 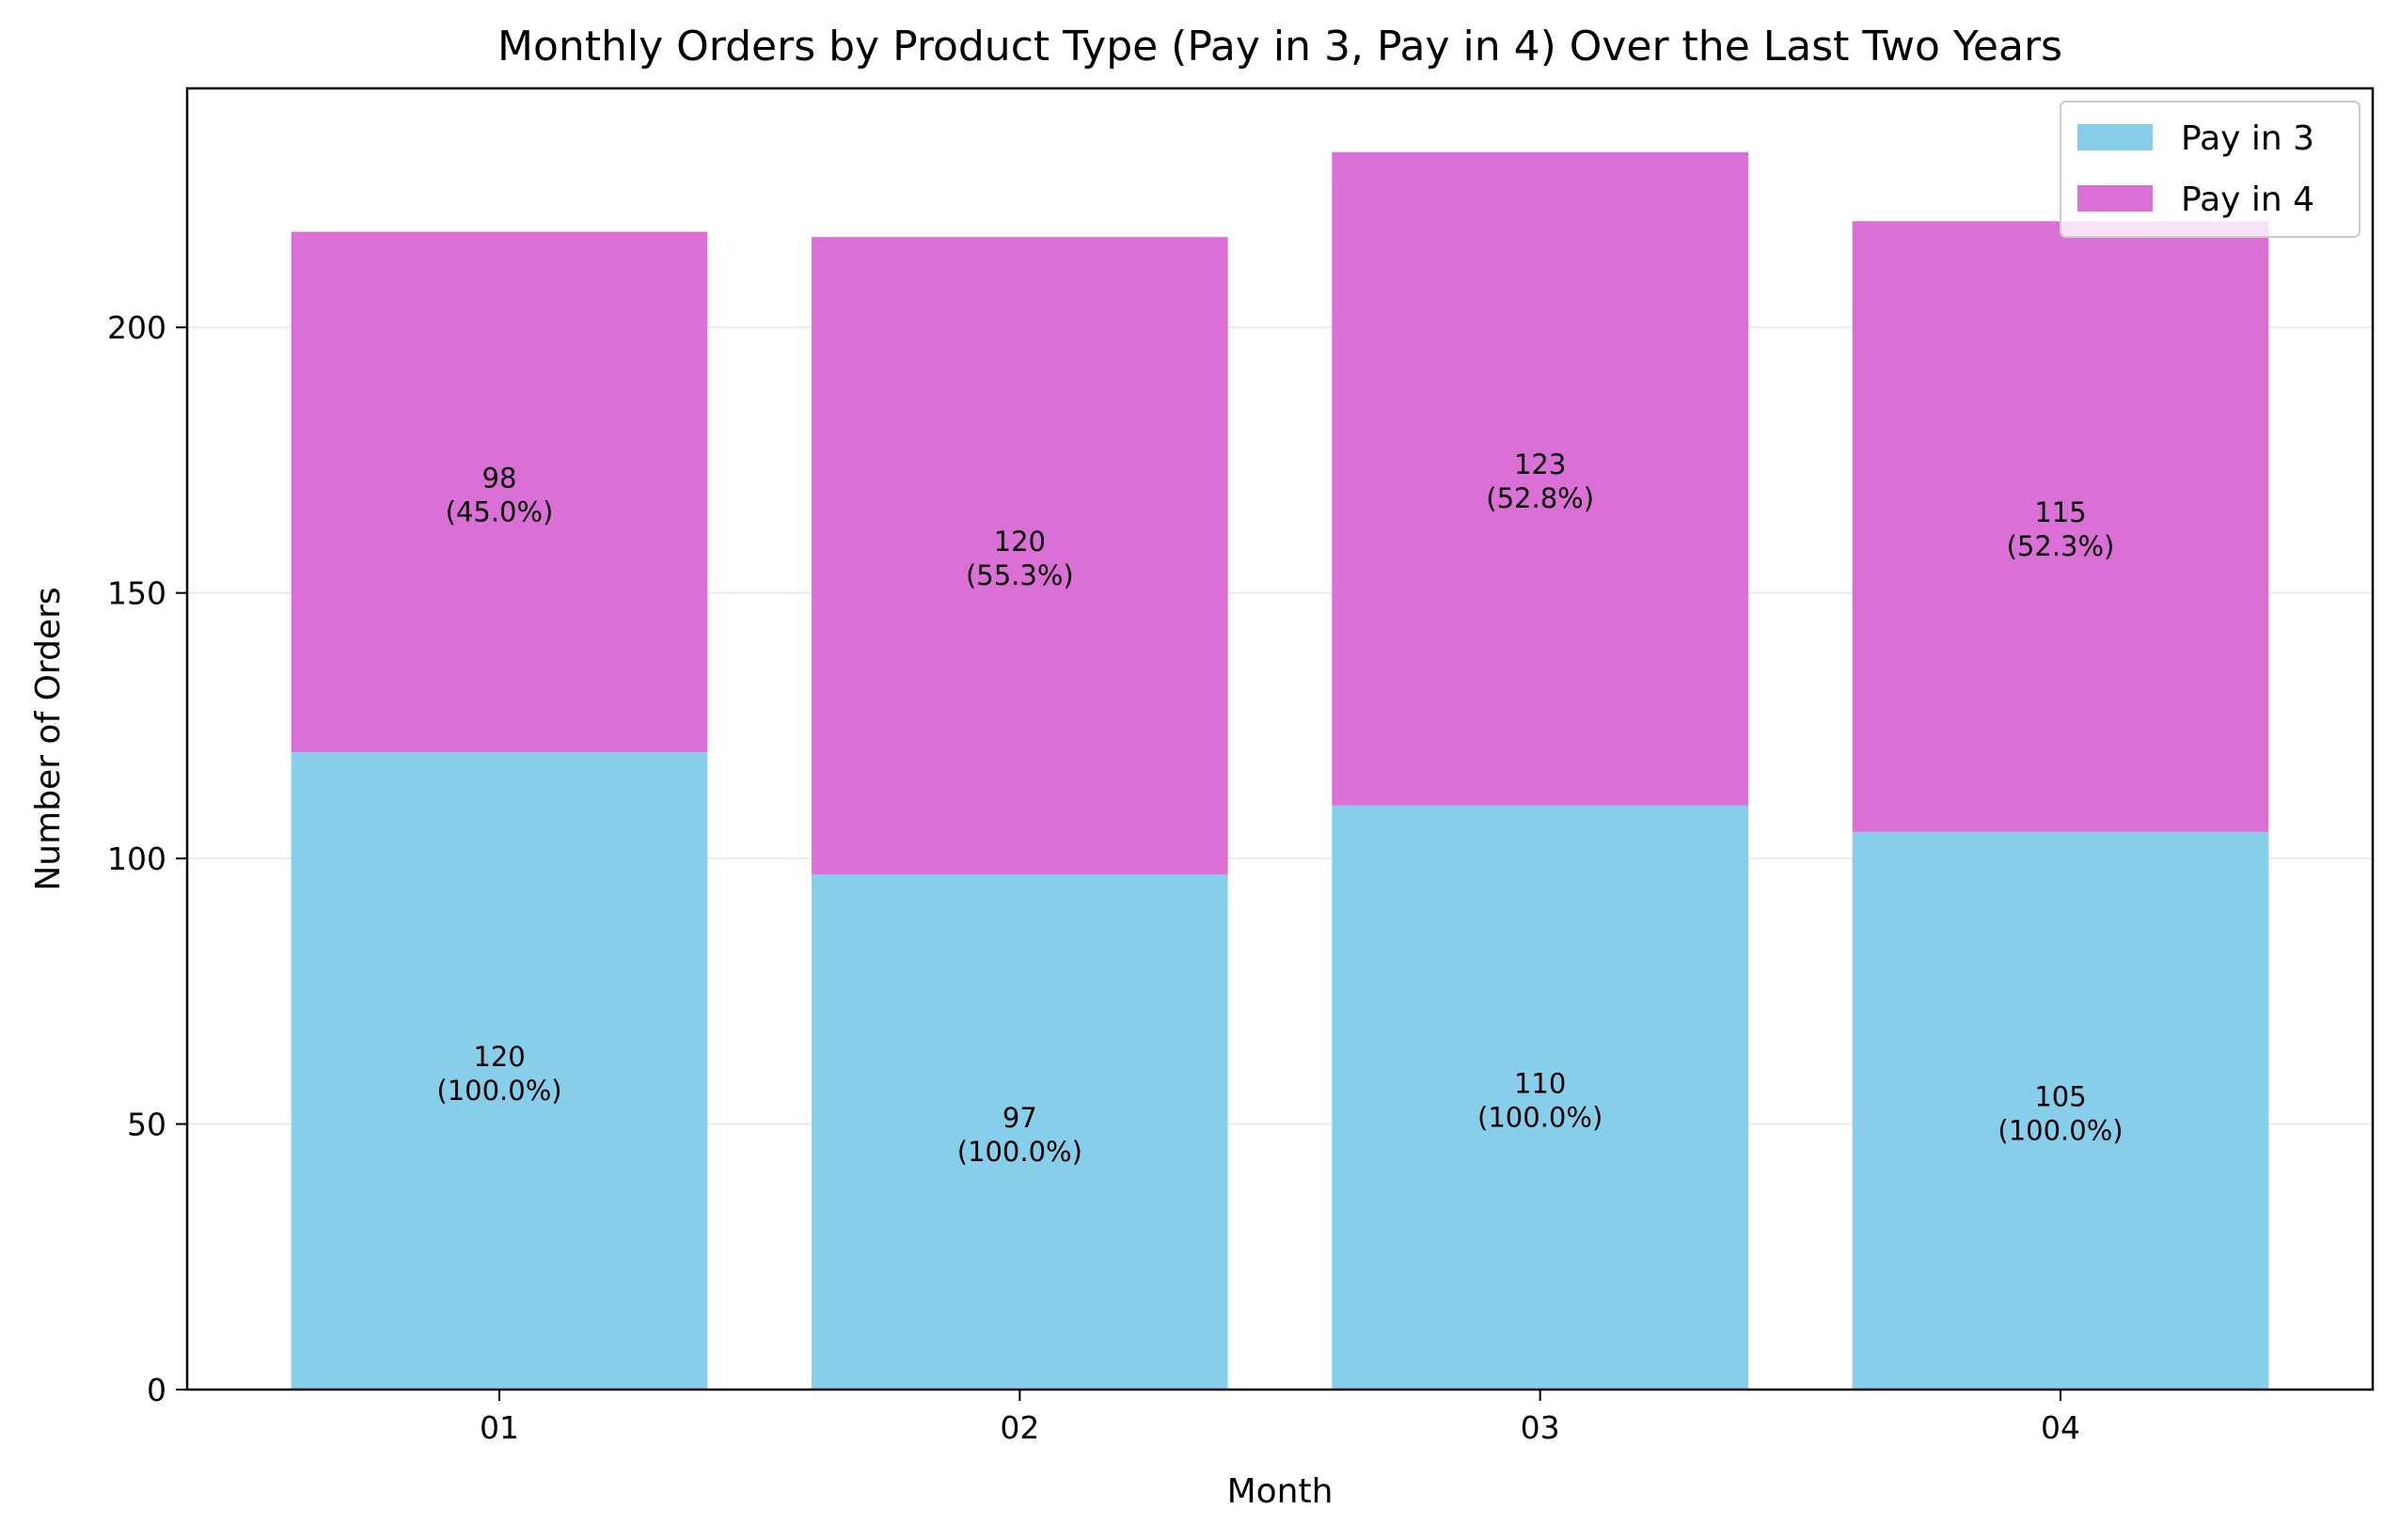 I want to click on x-tick-label: 03, so click(x=1540, y=1428).